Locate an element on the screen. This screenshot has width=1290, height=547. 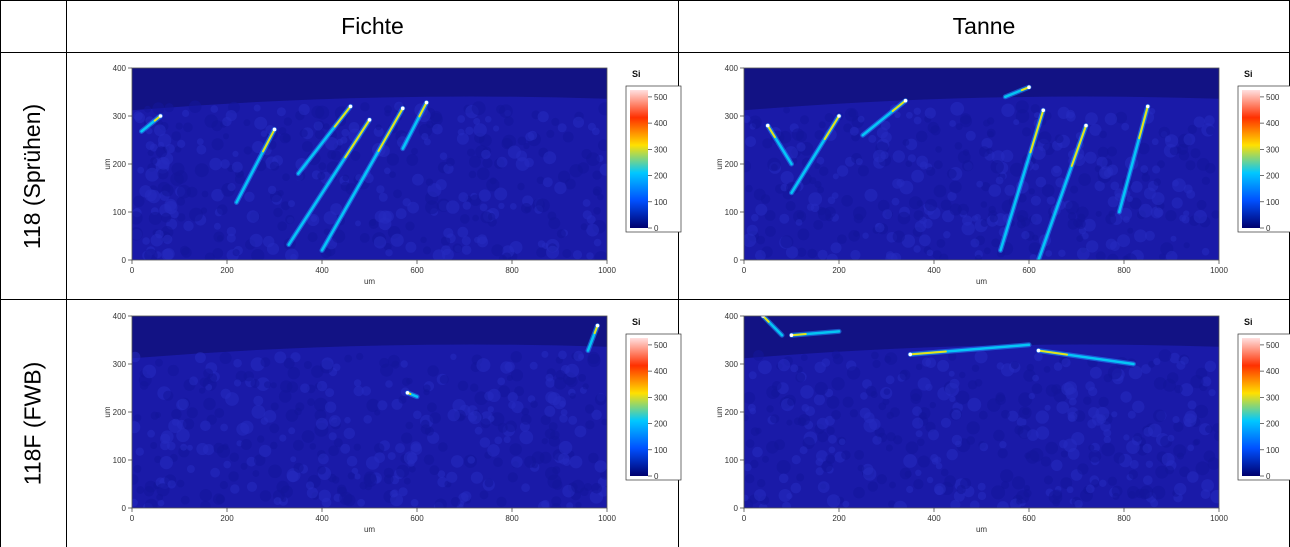
row-header-label-spruehen: 118 (Sprühen) is located at coordinates (32, 176).